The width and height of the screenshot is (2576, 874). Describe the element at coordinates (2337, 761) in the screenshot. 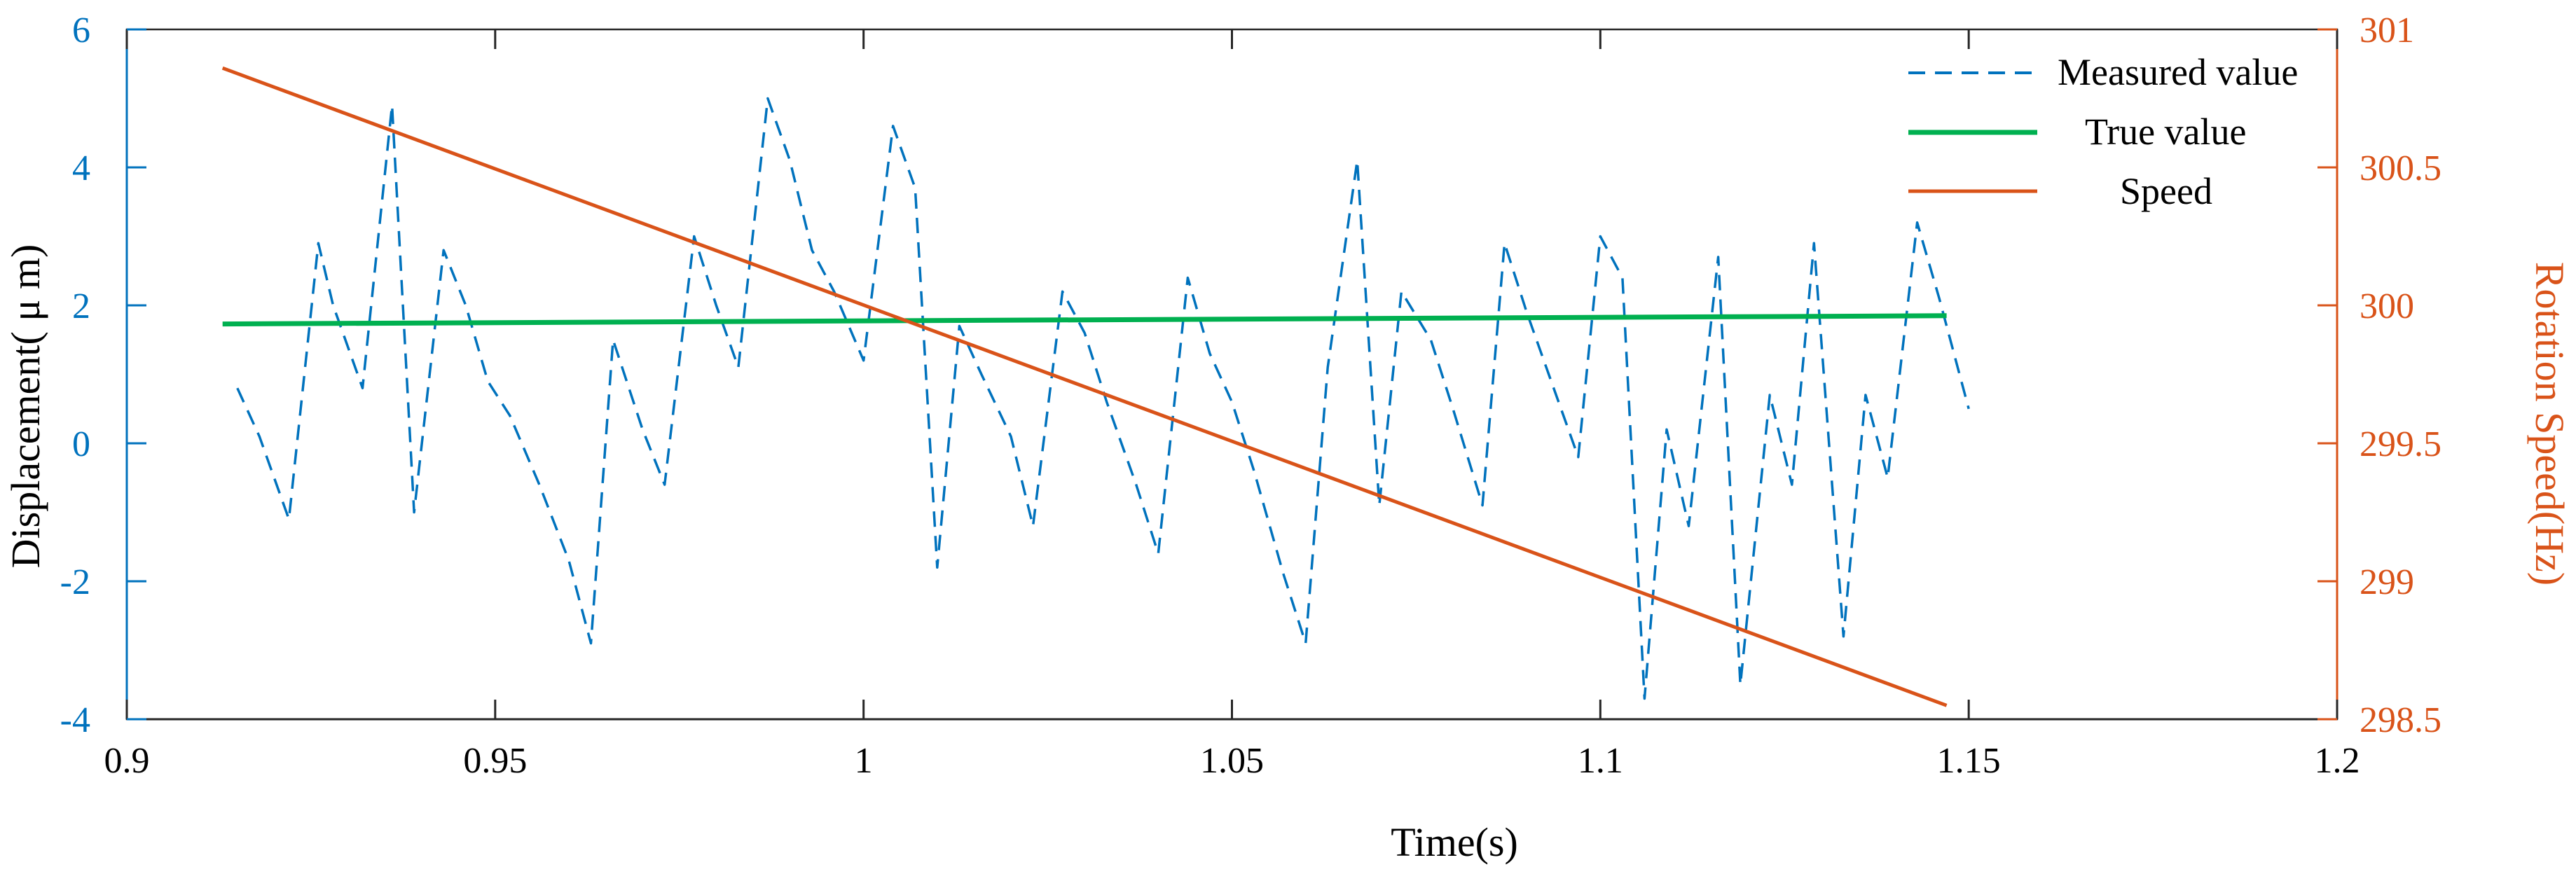

I see `x-tick-label: 1.2` at that location.